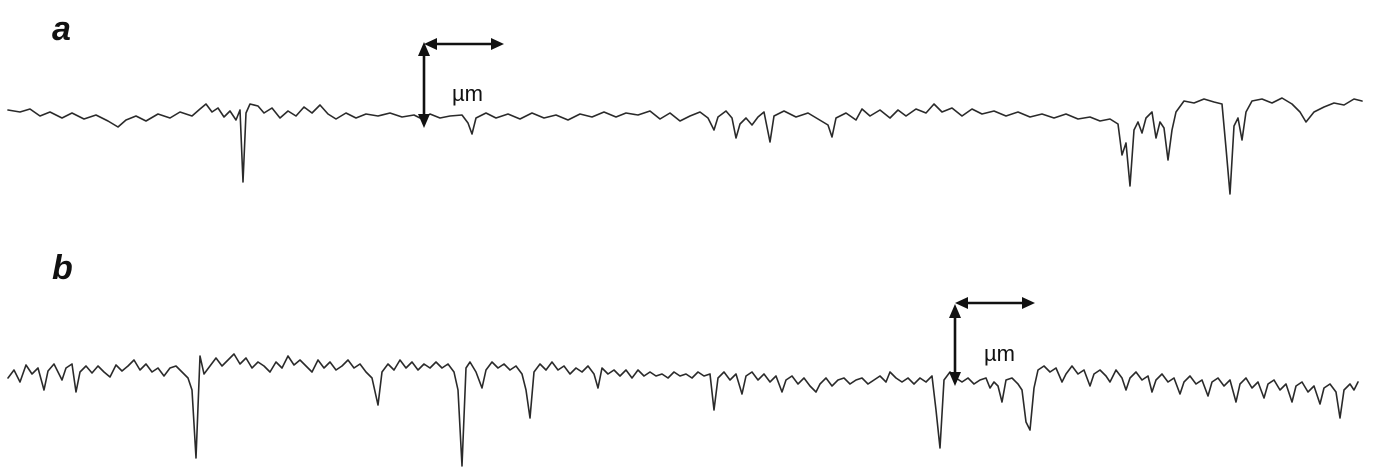  I want to click on panel-a-arrowhead-up-icon, so click(424, 49).